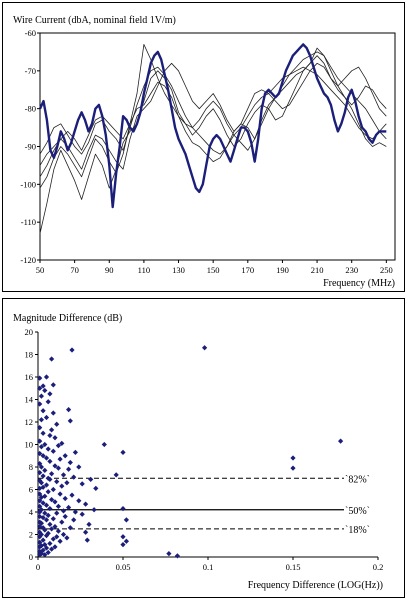  Describe the element at coordinates (123, 567) in the screenshot. I see `x-tick-label: 0.05` at that location.